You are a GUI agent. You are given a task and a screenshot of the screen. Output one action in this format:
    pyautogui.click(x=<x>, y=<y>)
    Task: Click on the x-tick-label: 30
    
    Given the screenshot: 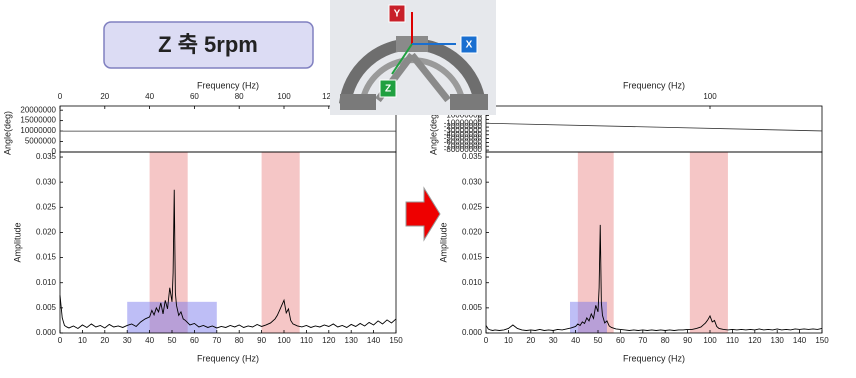 What is the action you would take?
    pyautogui.click(x=127, y=340)
    